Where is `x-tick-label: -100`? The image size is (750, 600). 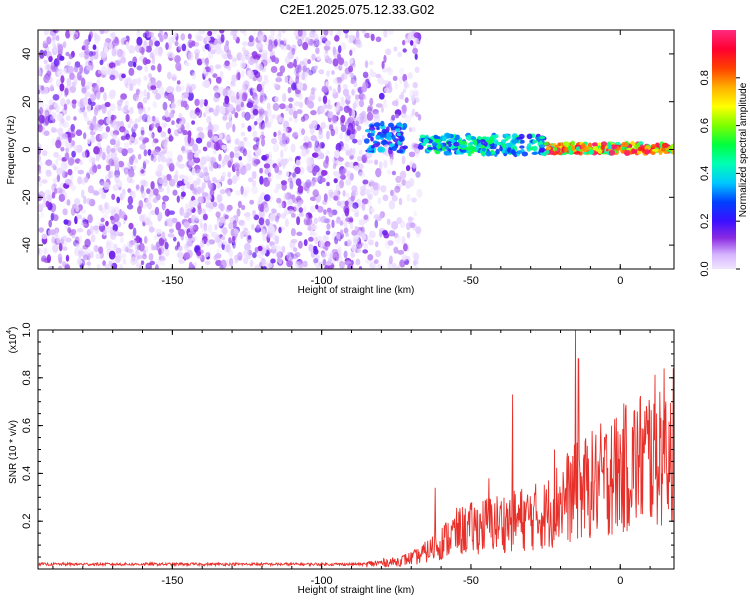 x-tick-label: -100 is located at coordinates (322, 281).